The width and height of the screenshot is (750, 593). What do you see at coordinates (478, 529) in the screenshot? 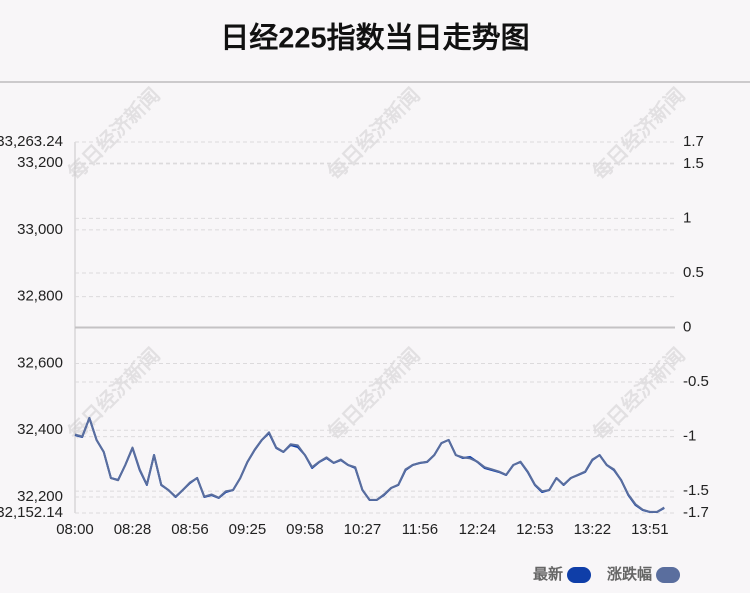
I see `x-tick-label: 12:24` at bounding box center [478, 529].